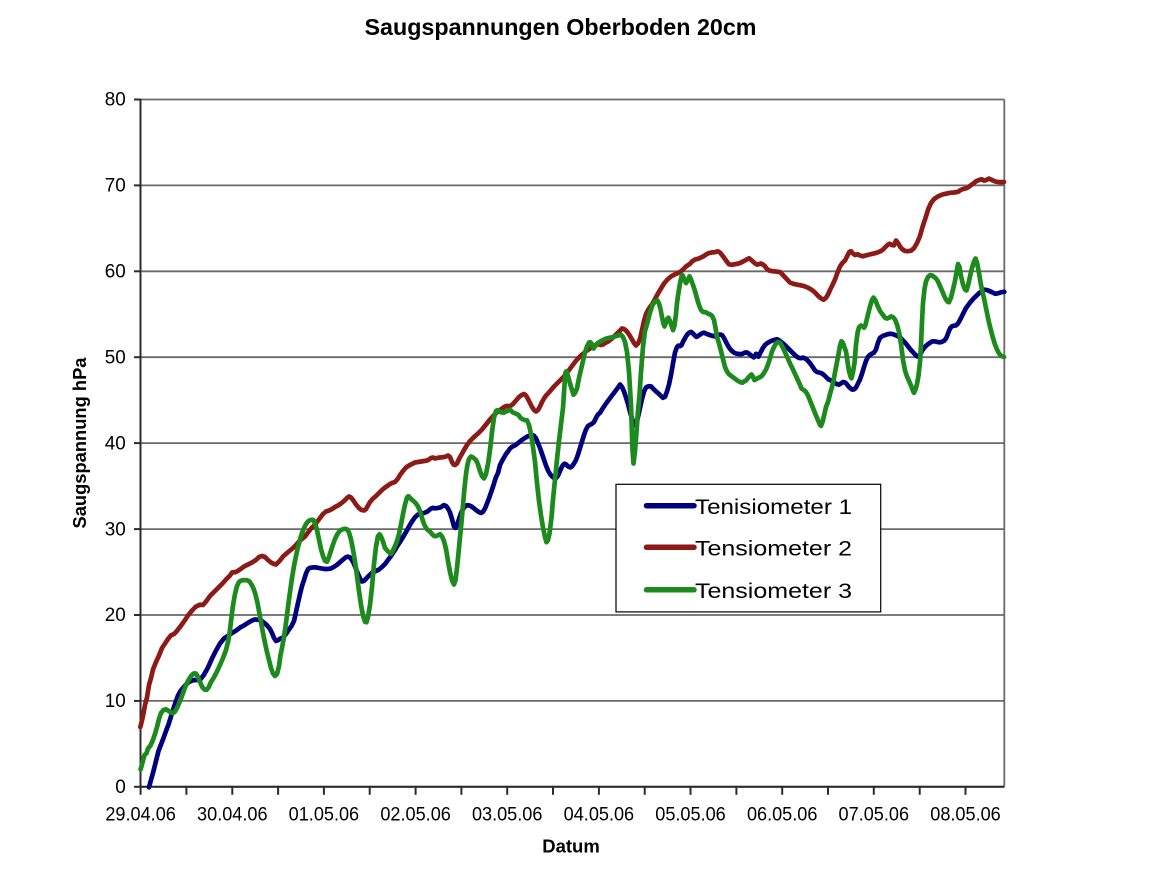  What do you see at coordinates (120, 787) in the screenshot?
I see `svg-text: 0` at bounding box center [120, 787].